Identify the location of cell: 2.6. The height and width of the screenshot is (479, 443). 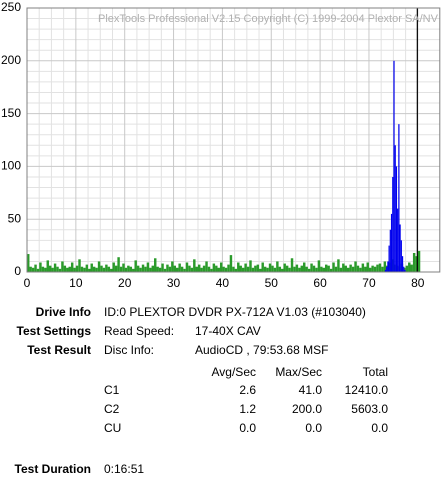
(247, 390).